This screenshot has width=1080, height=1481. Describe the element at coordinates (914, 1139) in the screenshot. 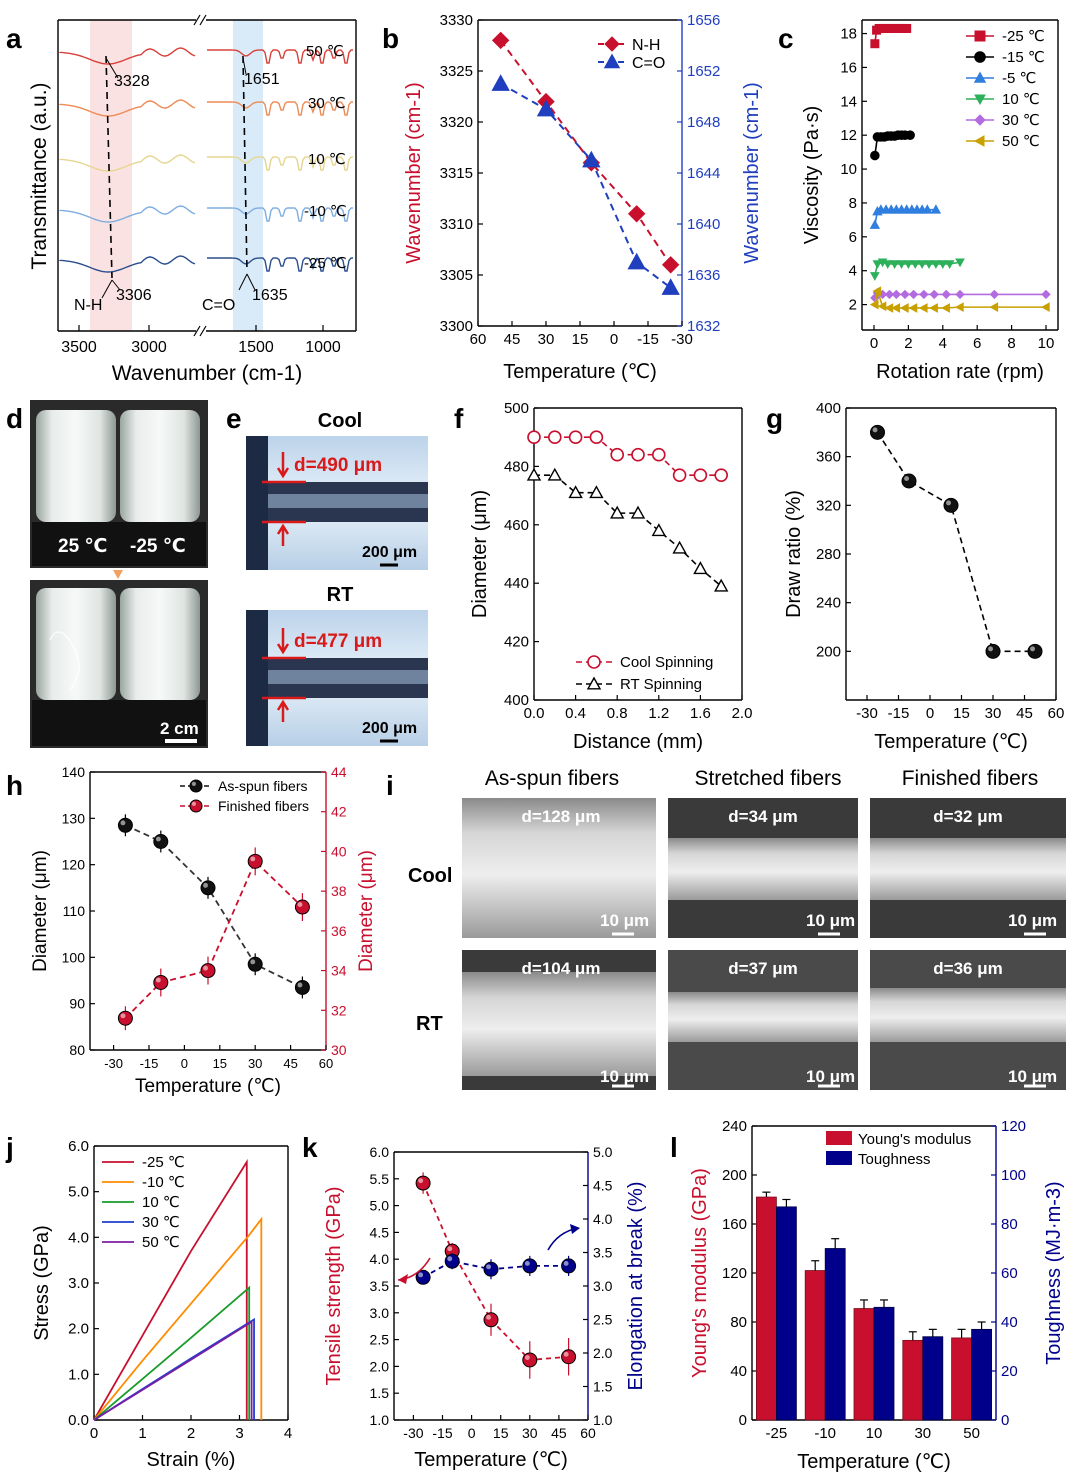

I see `legend-label: Young's modulus` at that location.